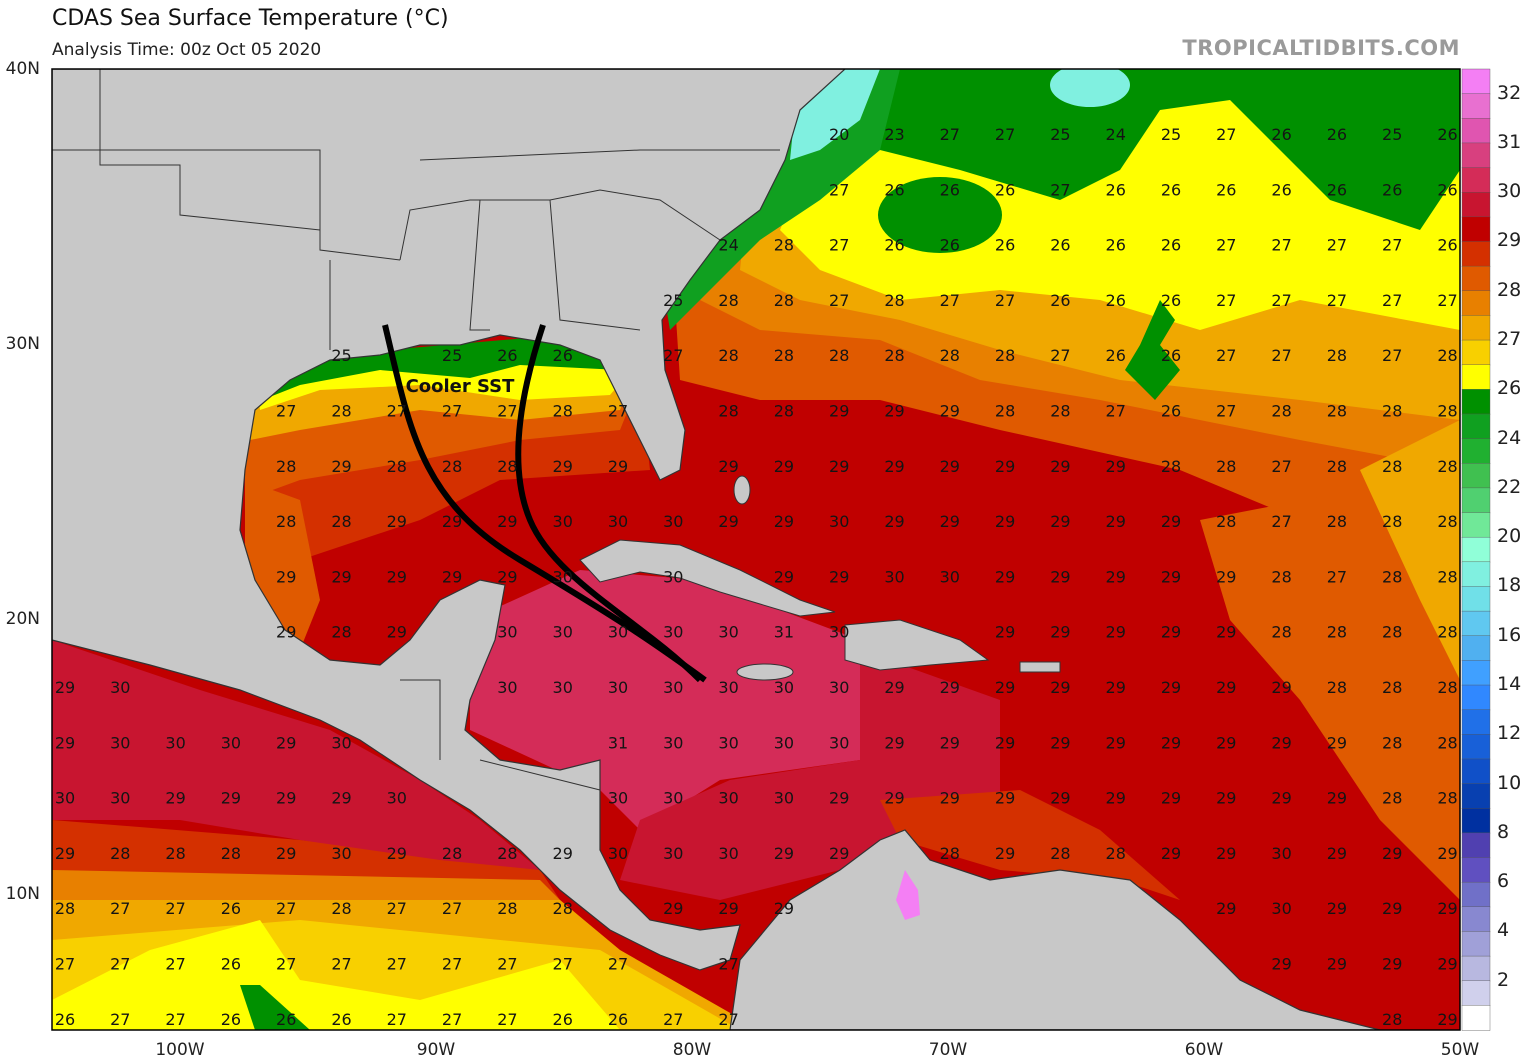 The width and height of the screenshot is (1540, 1062). Describe the element at coordinates (1145, 149) in the screenshot. I see `sst-zone-atlantic-green` at that location.